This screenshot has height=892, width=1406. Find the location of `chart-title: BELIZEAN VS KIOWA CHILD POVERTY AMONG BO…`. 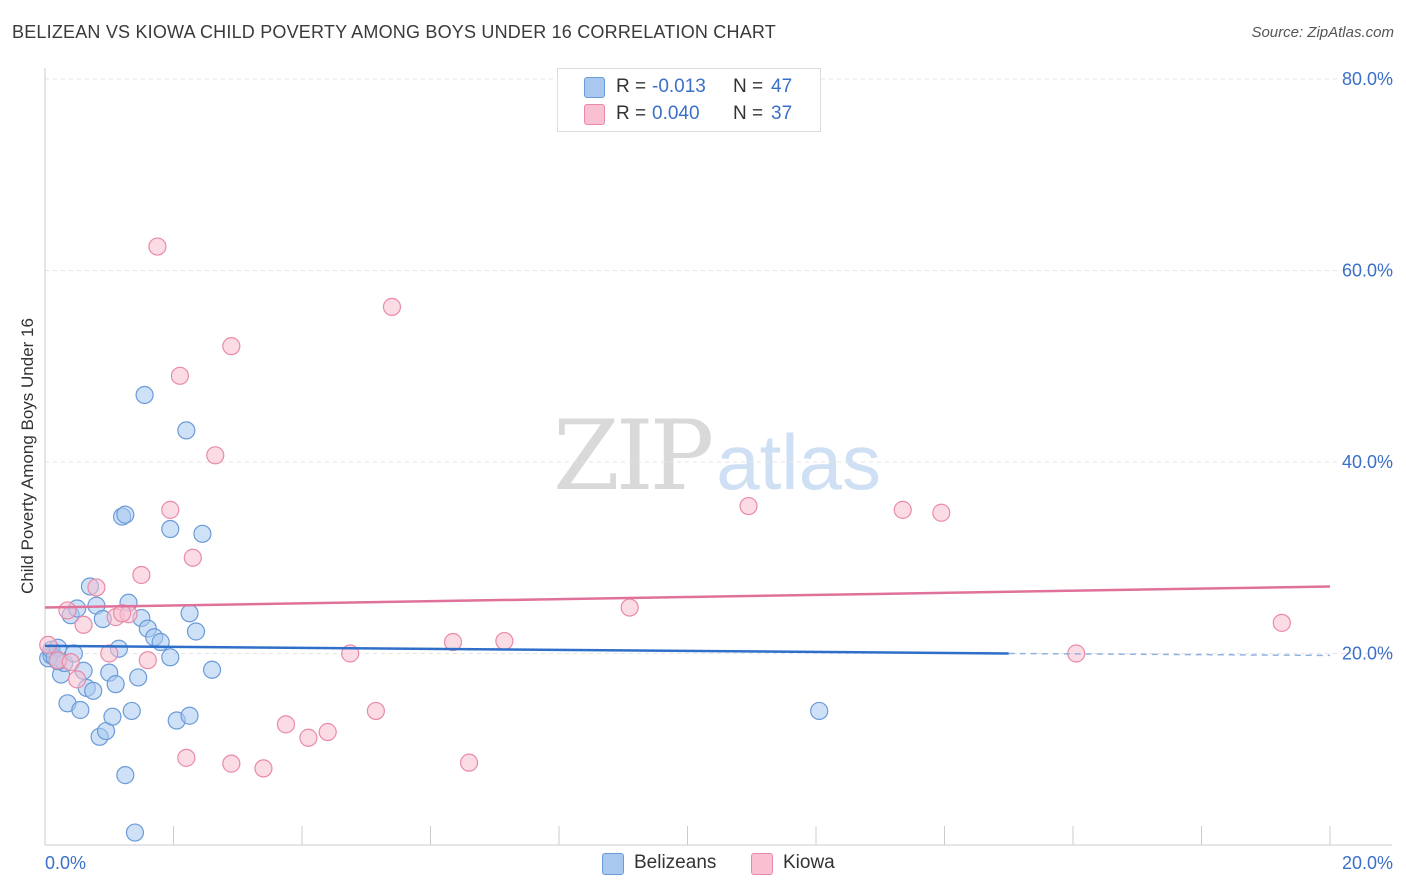

chart-title: BELIZEAN VS KIOWA CHILD POVERTY AMONG BO… is located at coordinates (394, 32).